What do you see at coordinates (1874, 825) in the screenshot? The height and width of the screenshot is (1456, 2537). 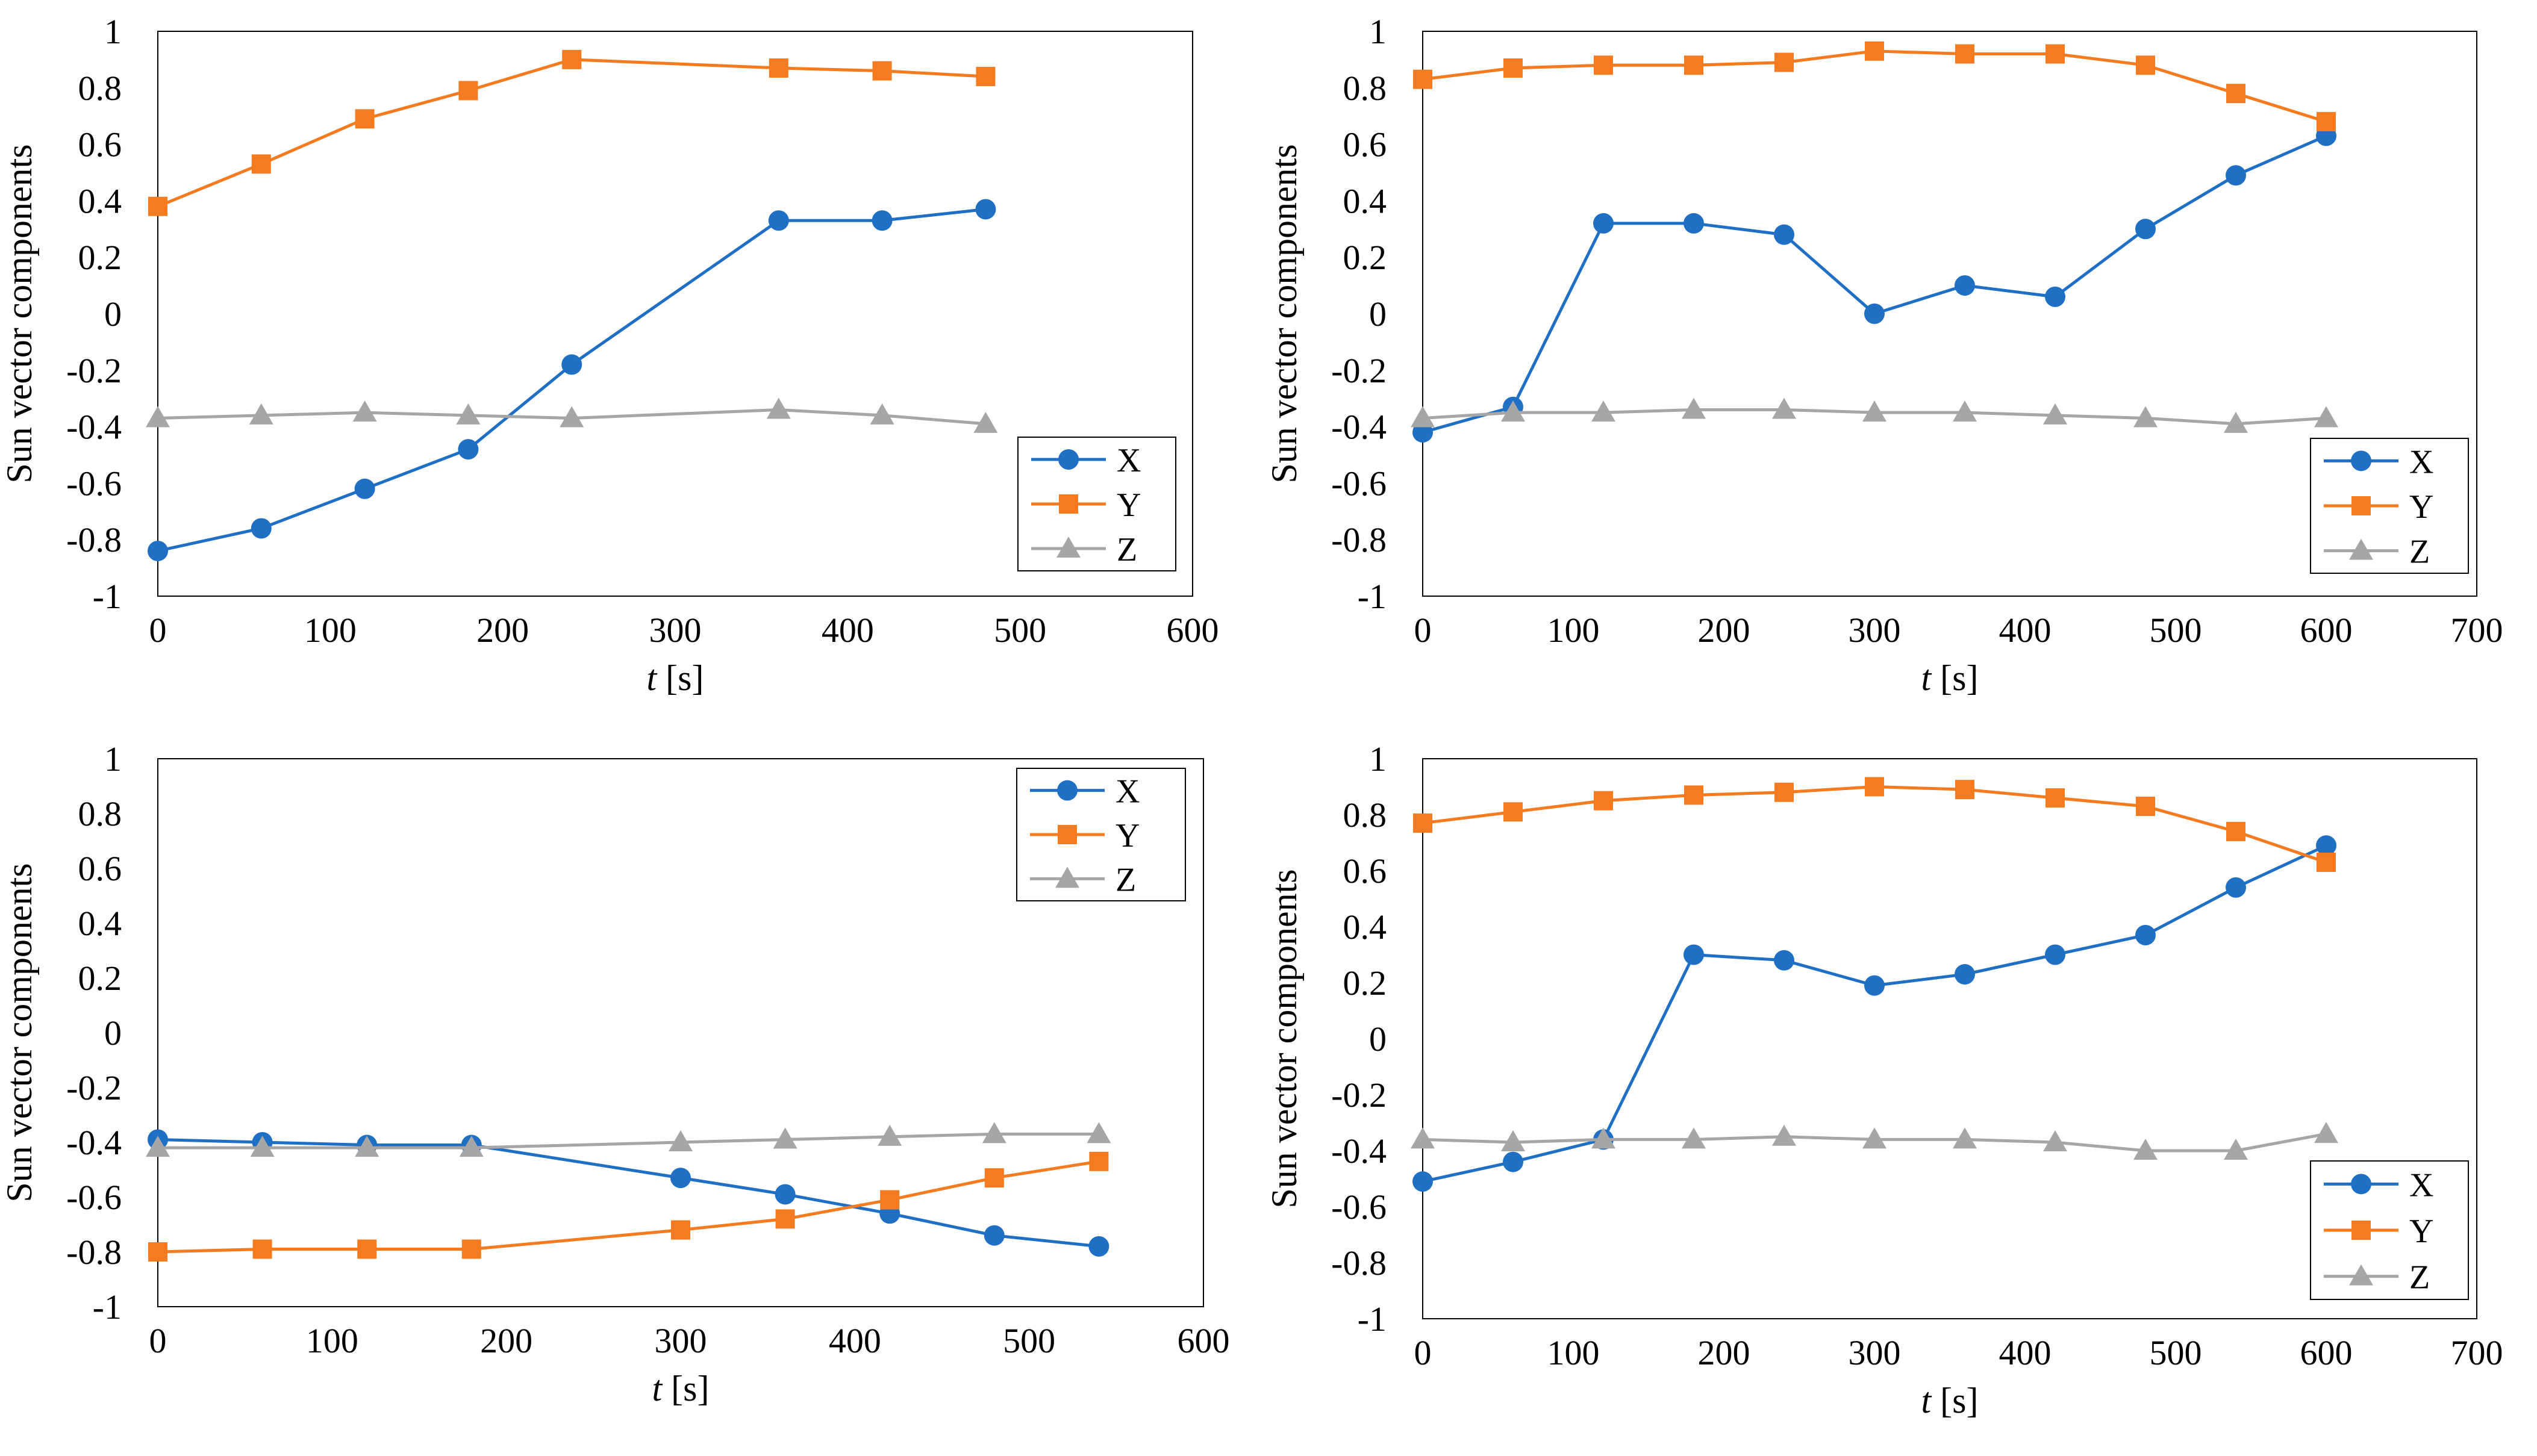 I see `series-line-y` at bounding box center [1874, 825].